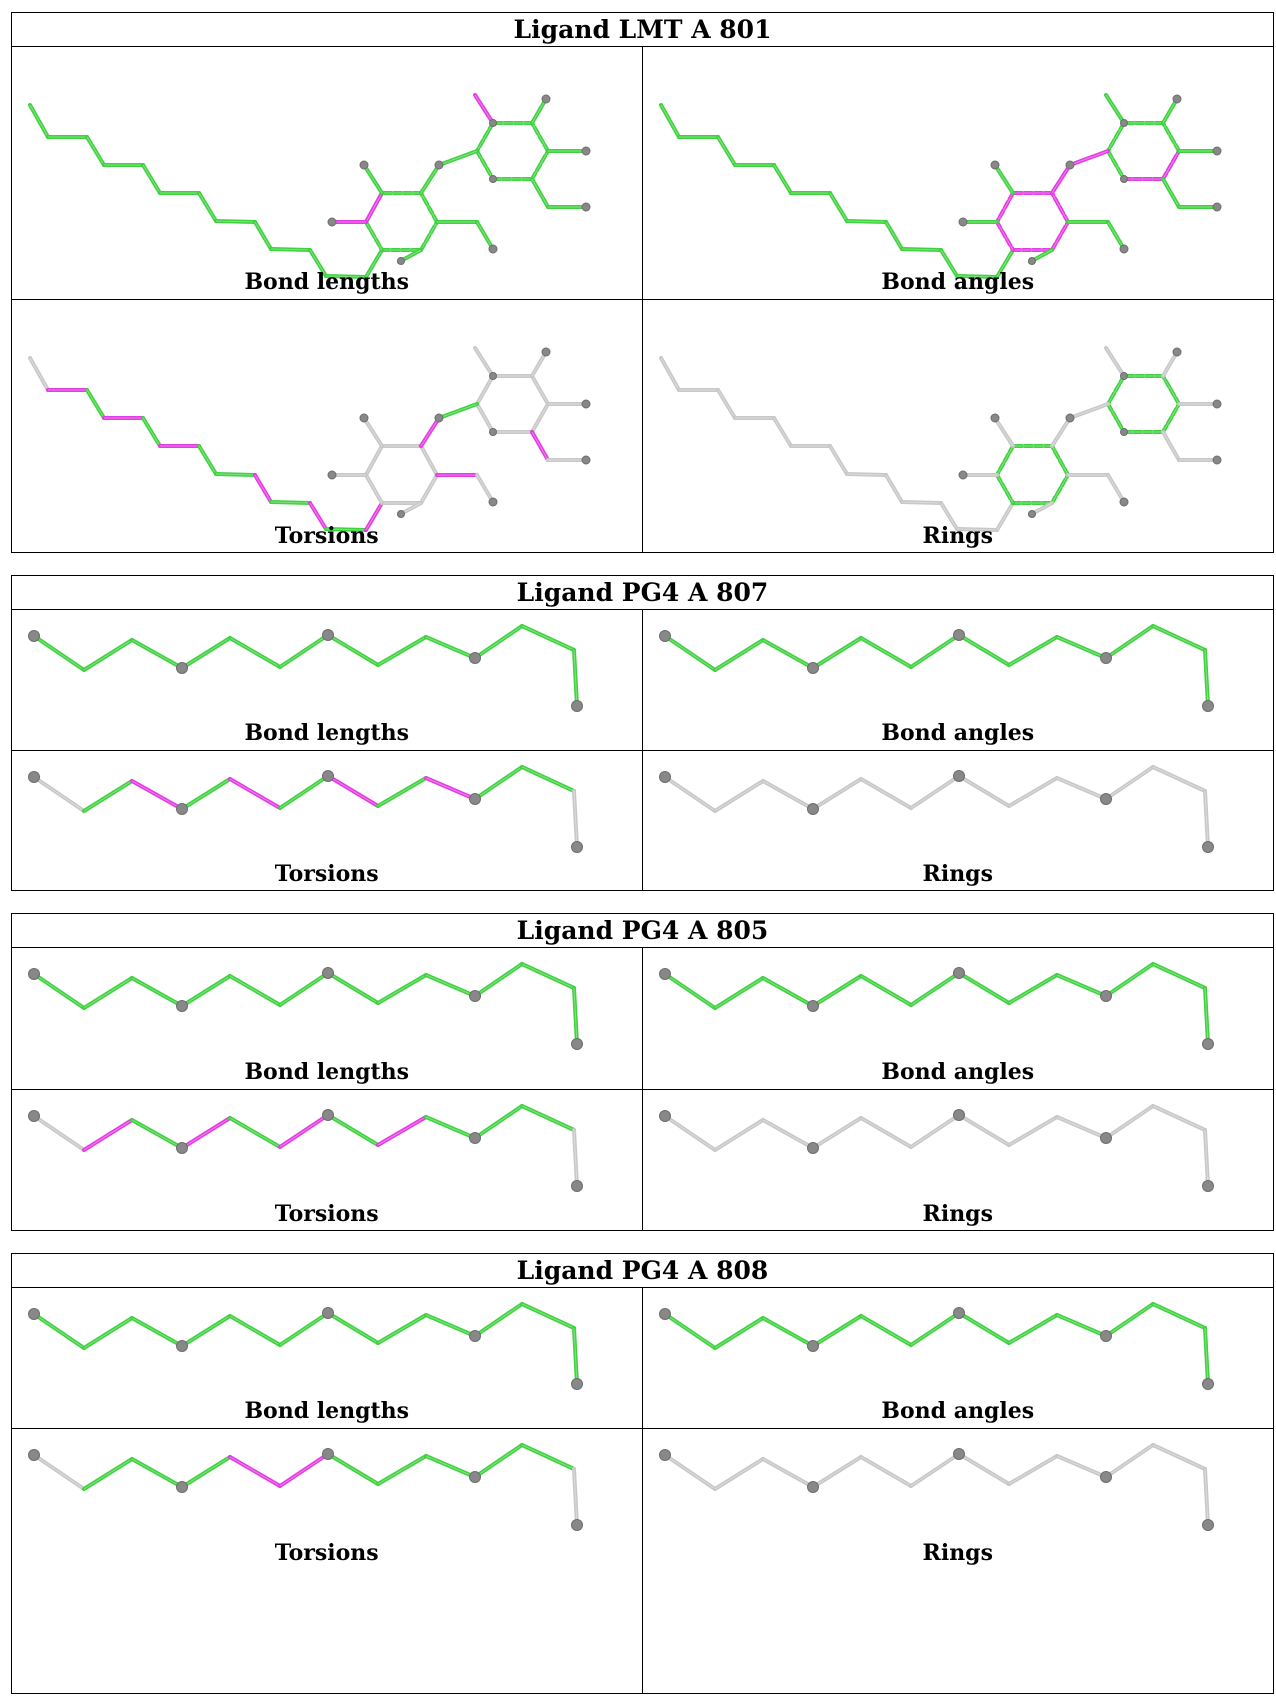  Describe the element at coordinates (957, 874) in the screenshot. I see `panel-label: Rings` at that location.